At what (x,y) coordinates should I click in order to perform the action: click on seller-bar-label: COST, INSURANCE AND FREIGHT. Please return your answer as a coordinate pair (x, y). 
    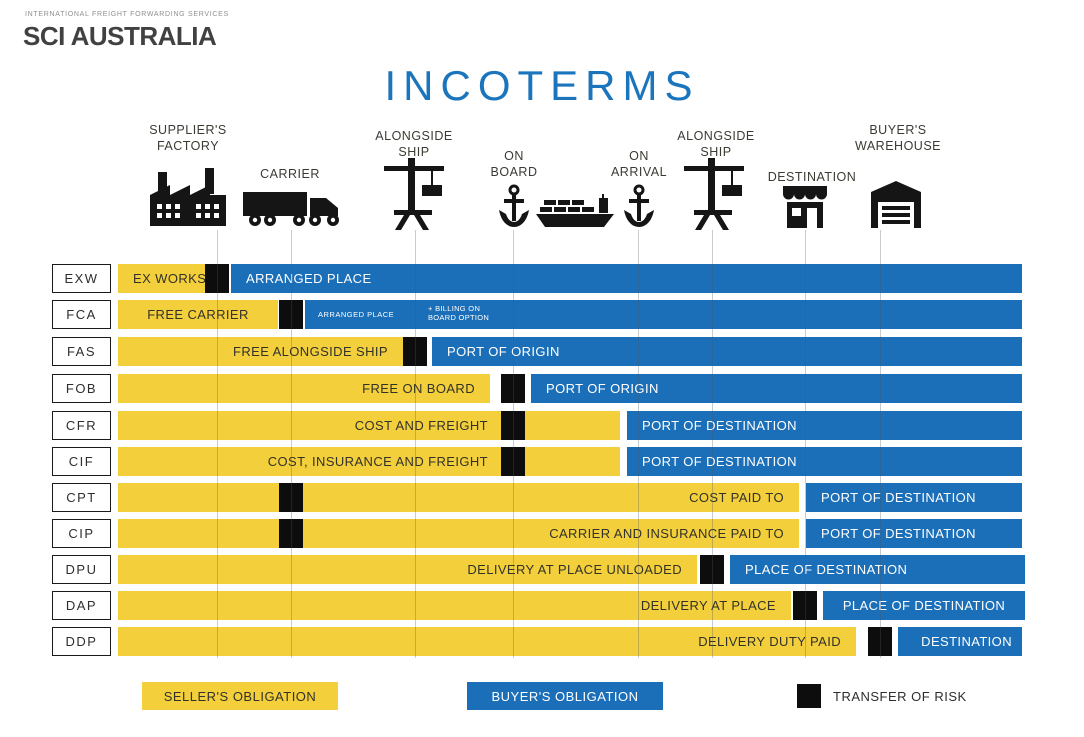
    Looking at the image, I should click on (377, 461).